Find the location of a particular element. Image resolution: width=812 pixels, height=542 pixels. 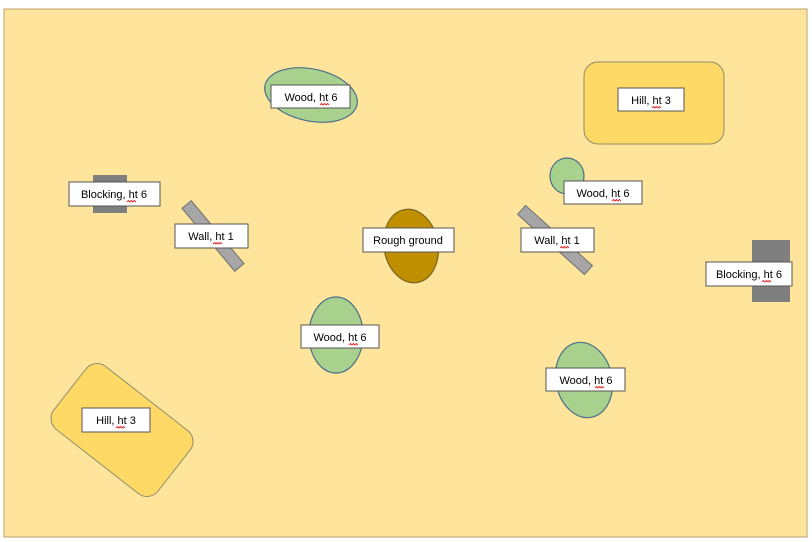

label-wall-right-text: Wall, ht 1 is located at coordinates (556, 241).